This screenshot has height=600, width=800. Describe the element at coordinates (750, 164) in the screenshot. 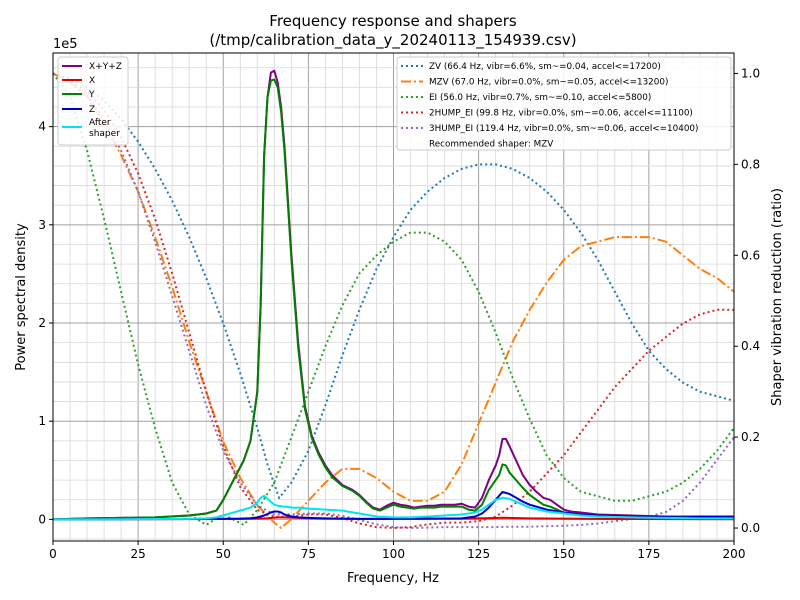

I see `y2-tick-label: 0.8` at that location.